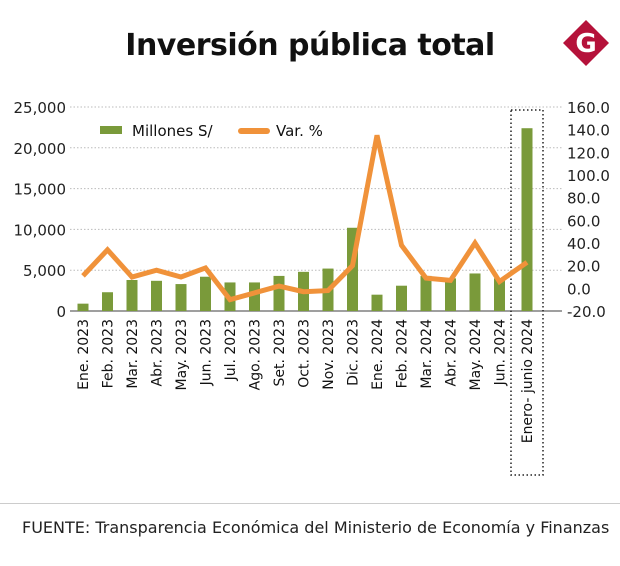  What do you see at coordinates (588, 153) in the screenshot?
I see `right-tick-label: 120.0` at bounding box center [588, 153].